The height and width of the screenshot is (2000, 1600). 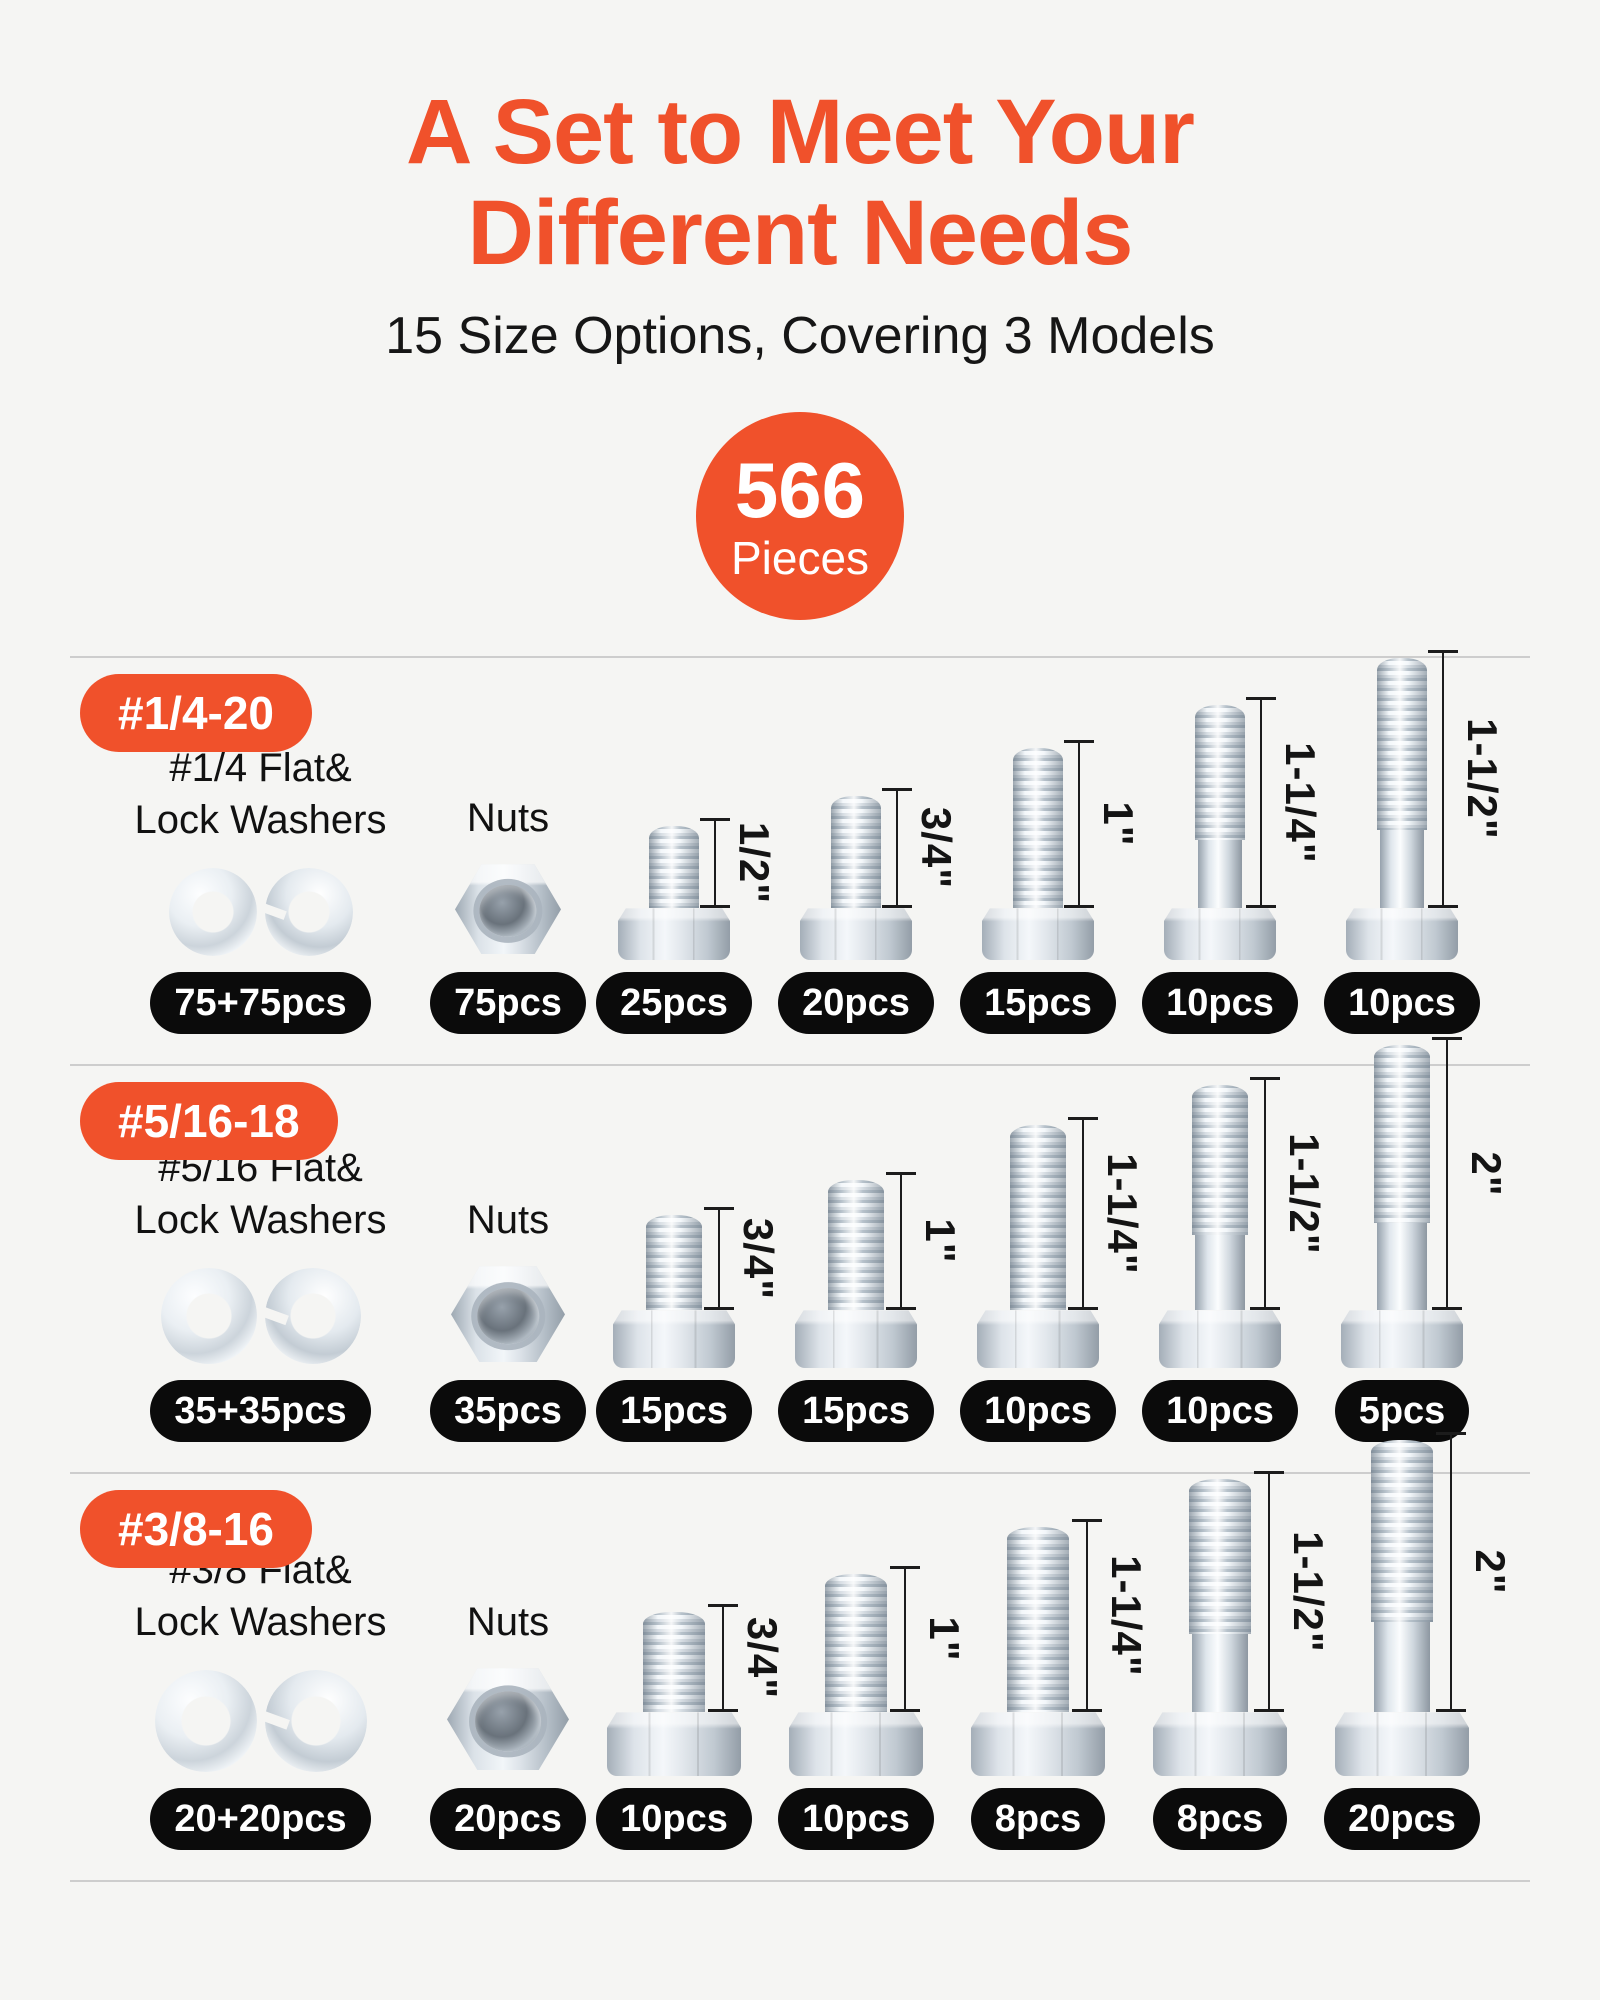 I want to click on bolt-count-pill: 20pcs, so click(x=1402, y=1819).